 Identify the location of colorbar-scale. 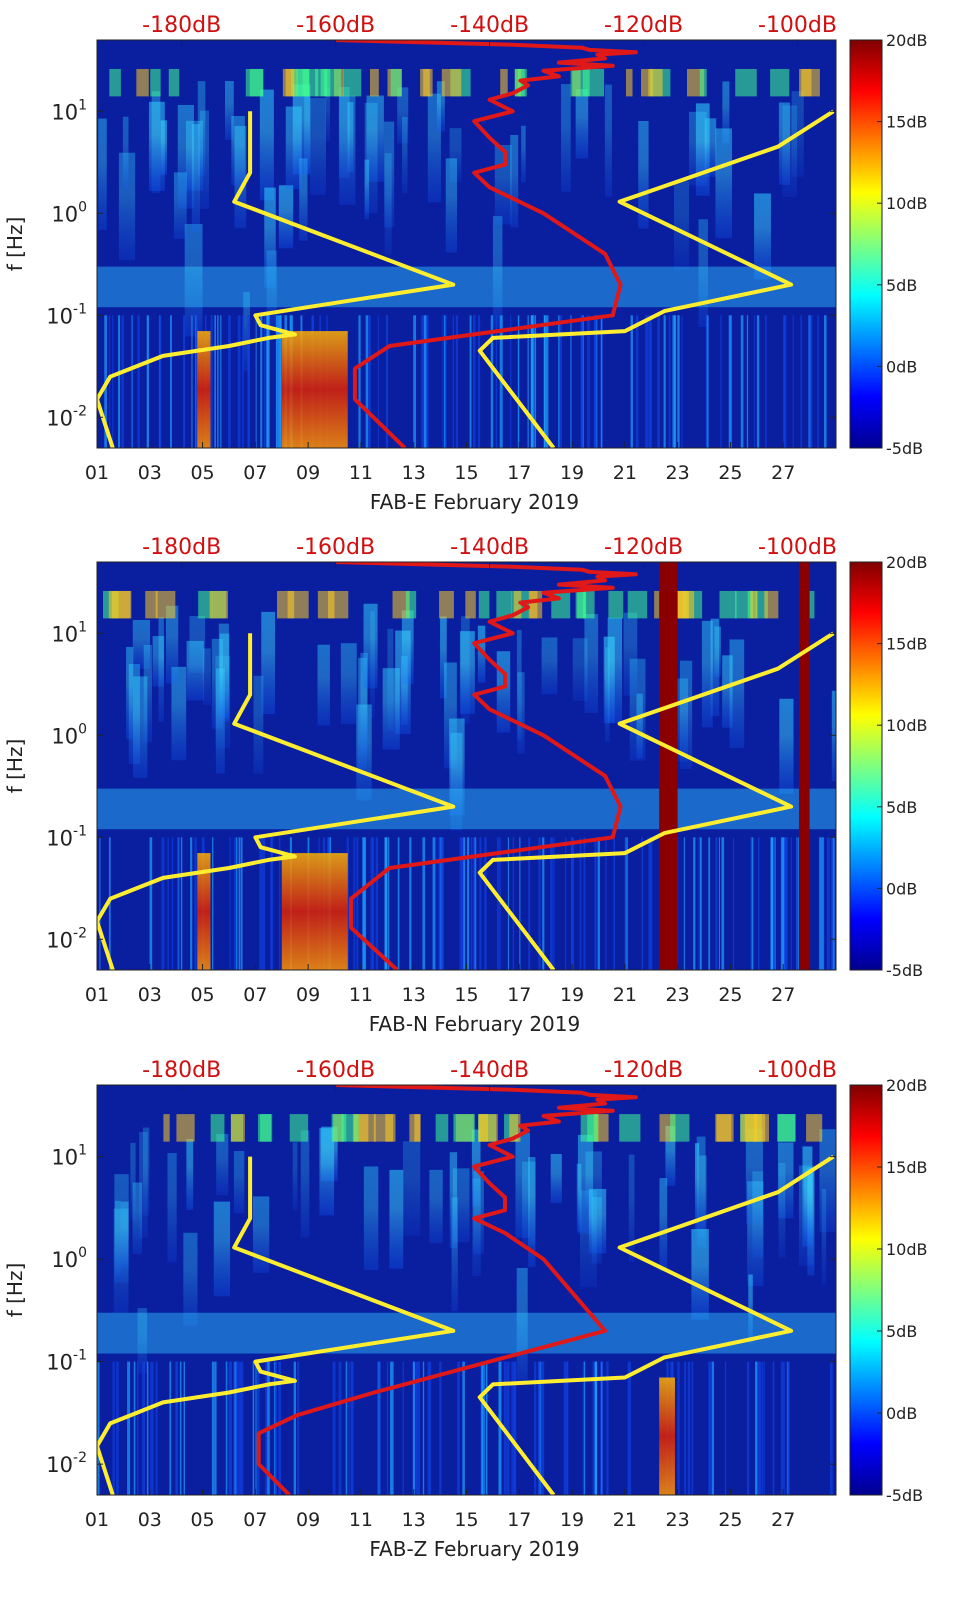
(866, 766).